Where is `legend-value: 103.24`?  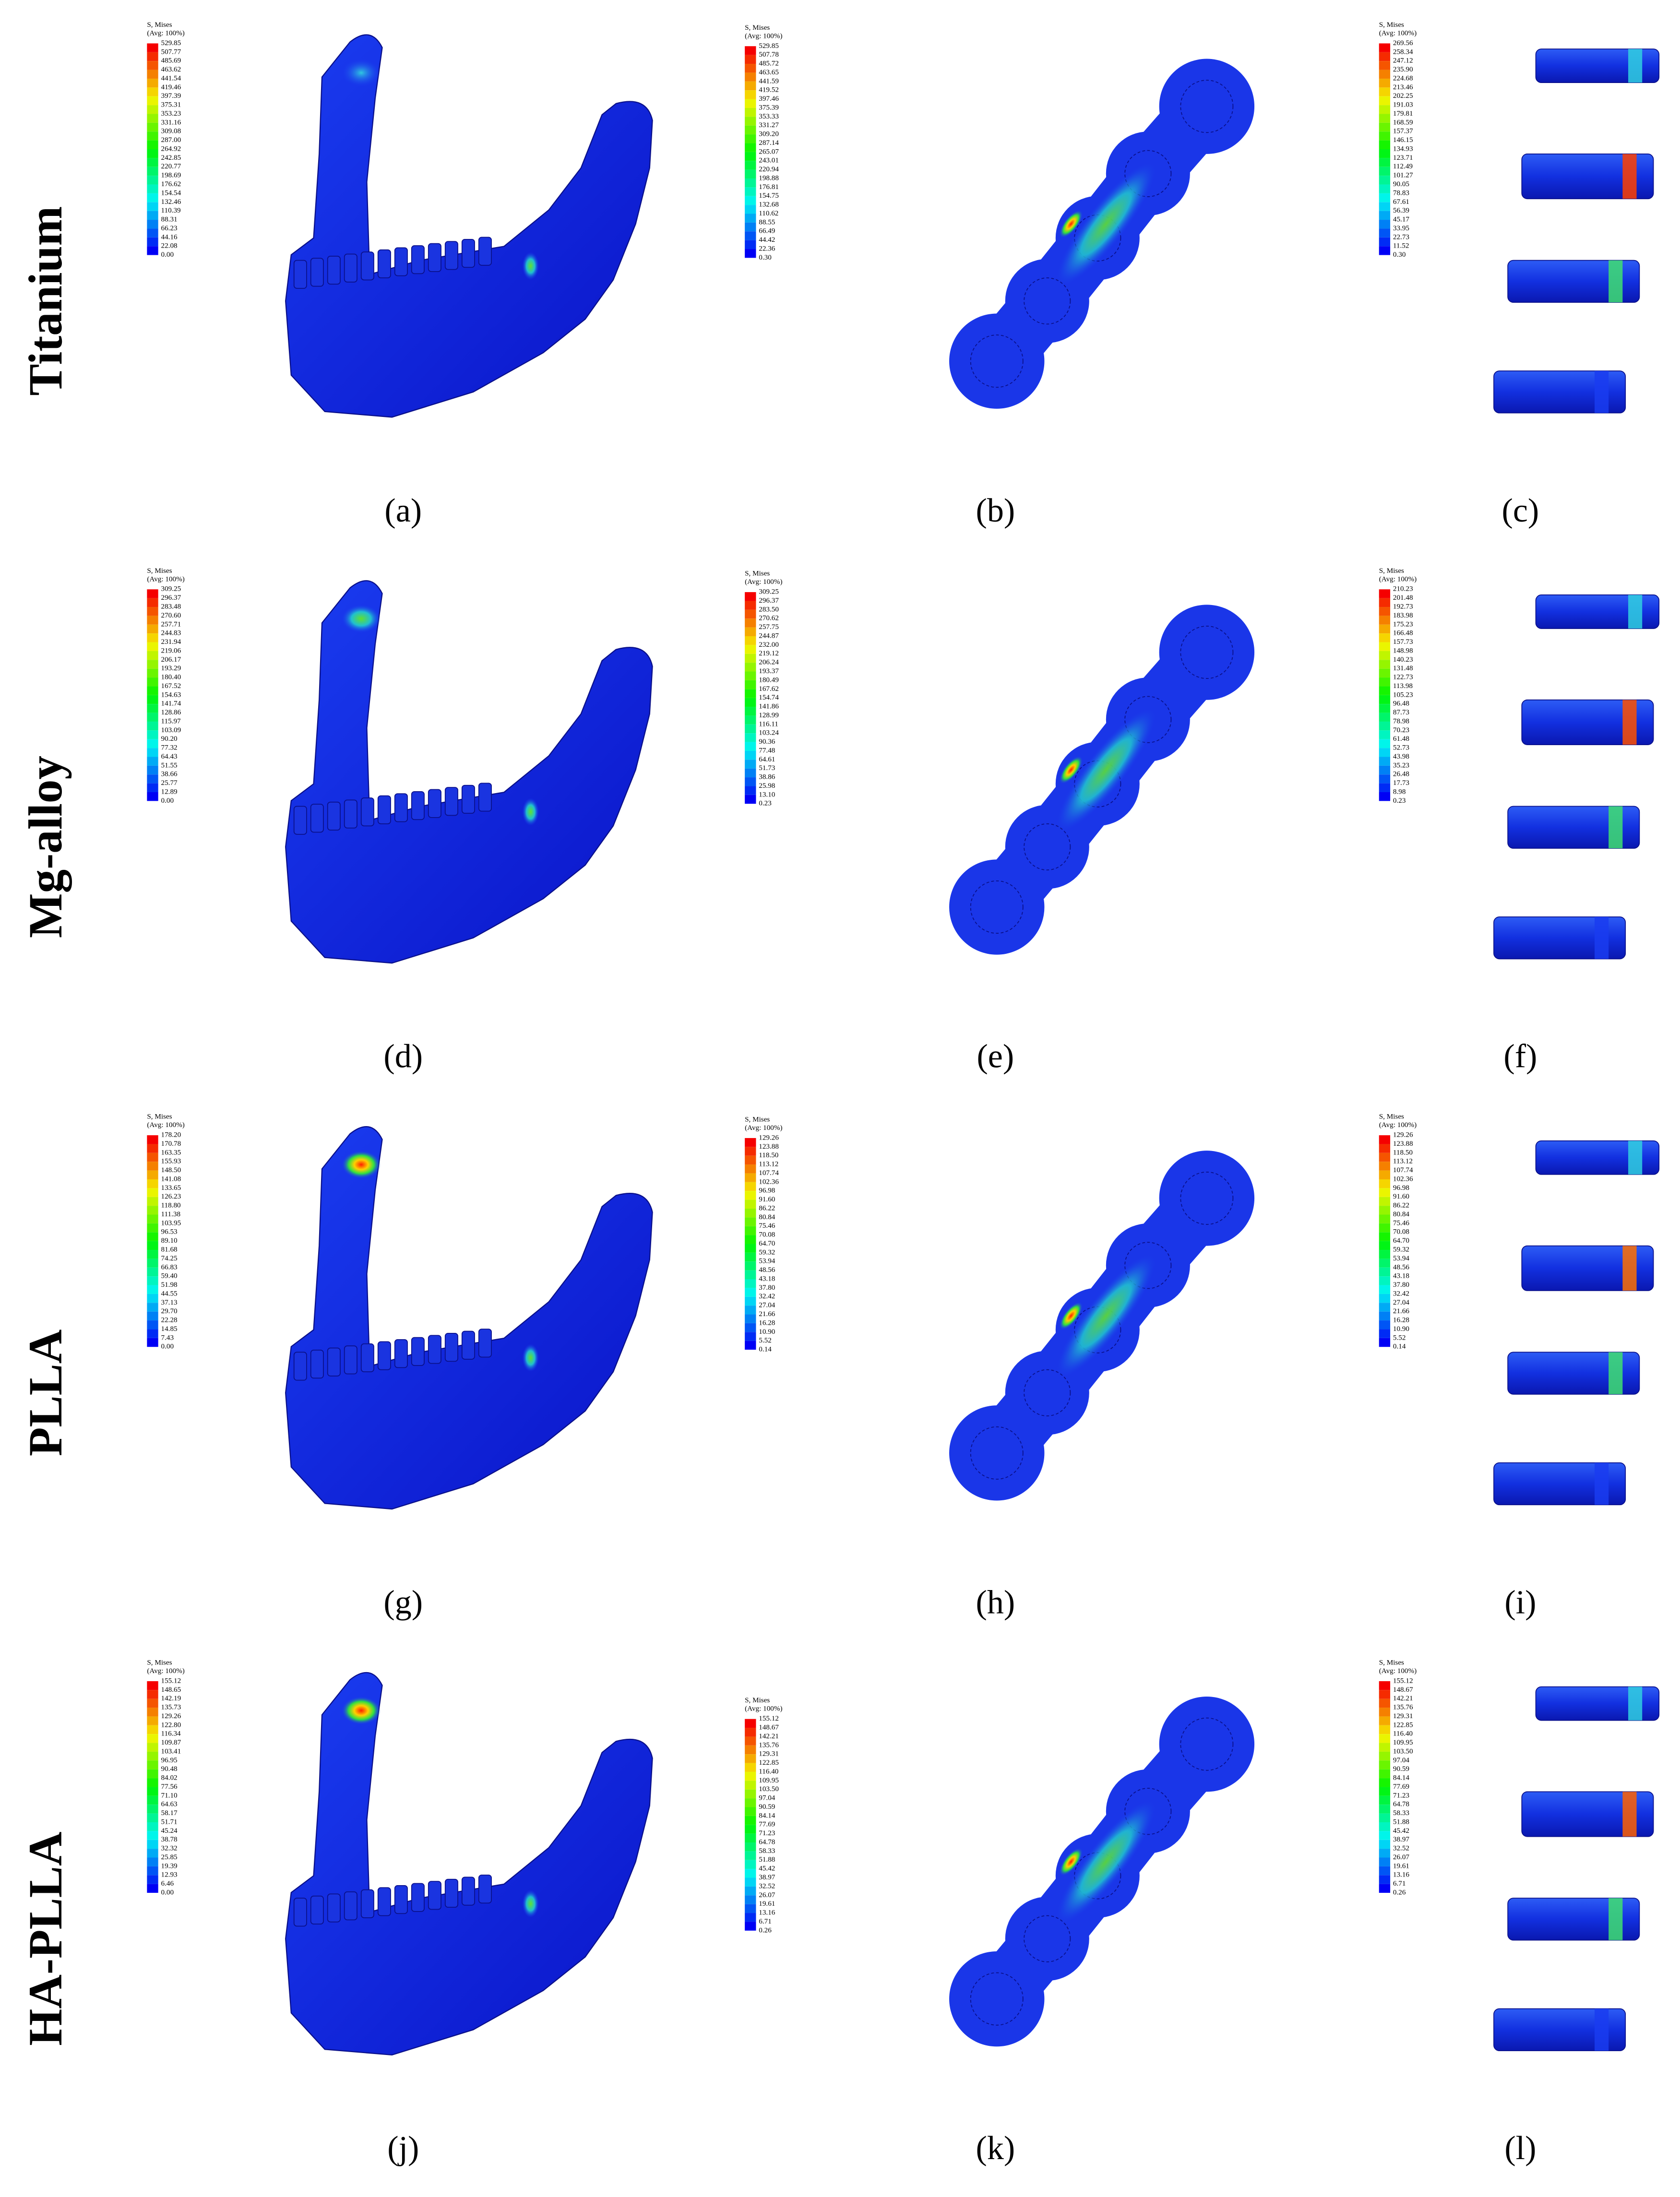 legend-value: 103.24 is located at coordinates (769, 733).